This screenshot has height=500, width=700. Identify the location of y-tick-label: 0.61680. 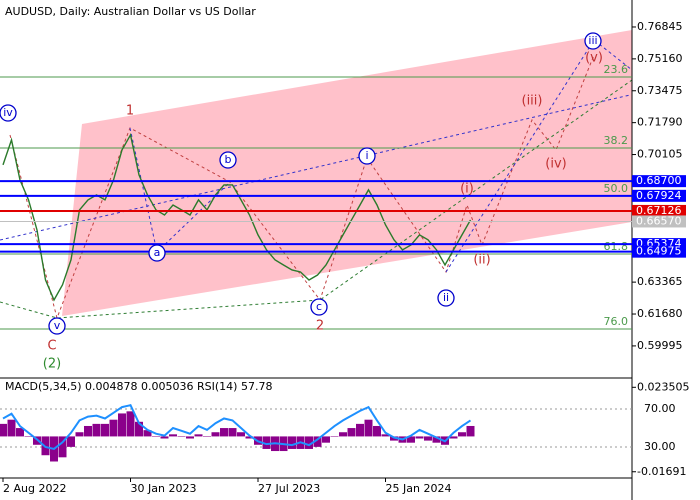
(660, 313).